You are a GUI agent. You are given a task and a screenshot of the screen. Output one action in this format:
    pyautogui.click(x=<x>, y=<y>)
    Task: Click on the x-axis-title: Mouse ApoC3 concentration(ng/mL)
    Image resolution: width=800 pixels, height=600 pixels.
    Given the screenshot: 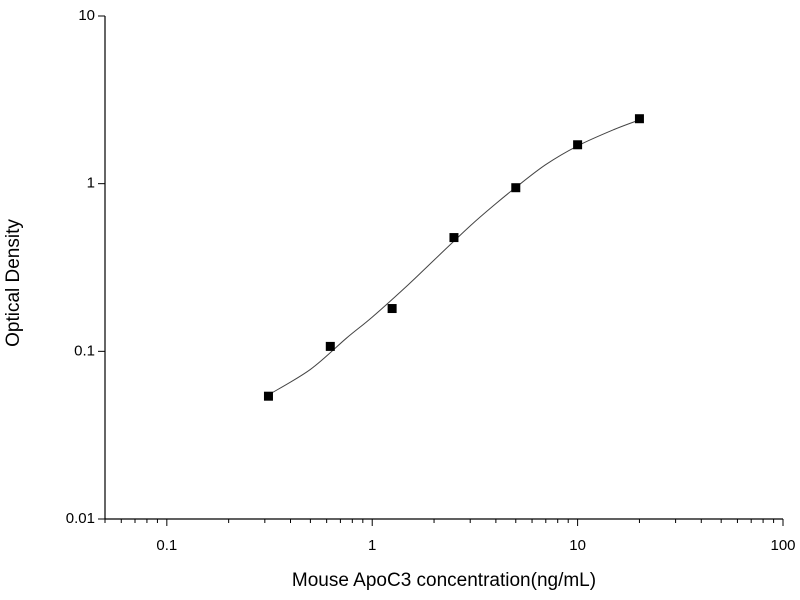 What is the action you would take?
    pyautogui.click(x=444, y=580)
    